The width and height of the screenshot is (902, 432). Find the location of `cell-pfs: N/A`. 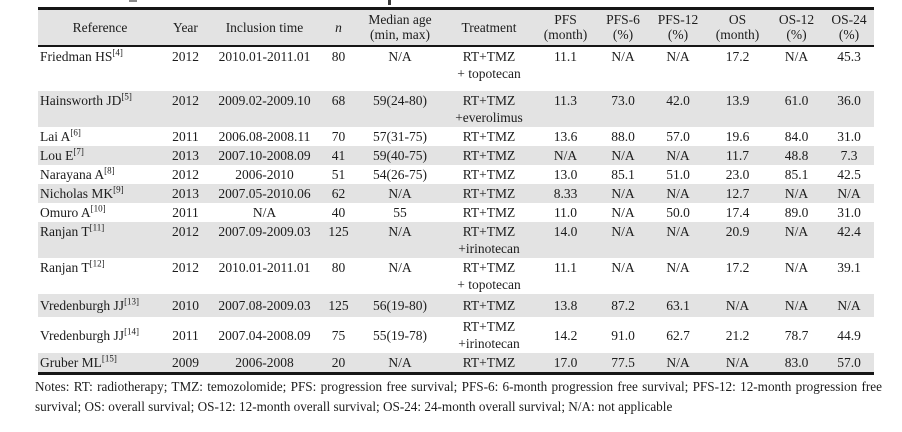

cell-pfs: N/A is located at coordinates (565, 155).